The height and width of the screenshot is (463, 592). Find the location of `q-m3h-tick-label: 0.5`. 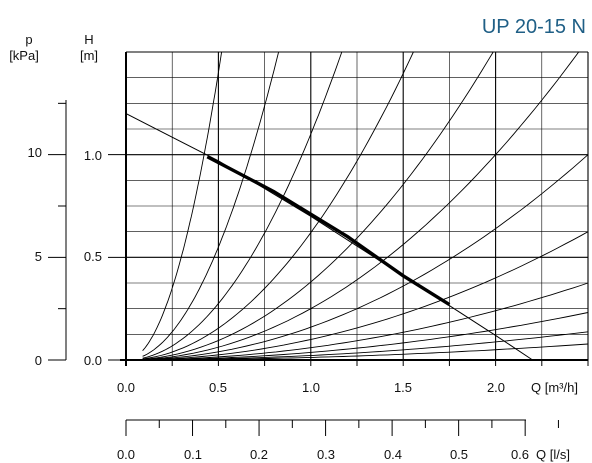

q-m3h-tick-label: 0.5 is located at coordinates (218, 387).